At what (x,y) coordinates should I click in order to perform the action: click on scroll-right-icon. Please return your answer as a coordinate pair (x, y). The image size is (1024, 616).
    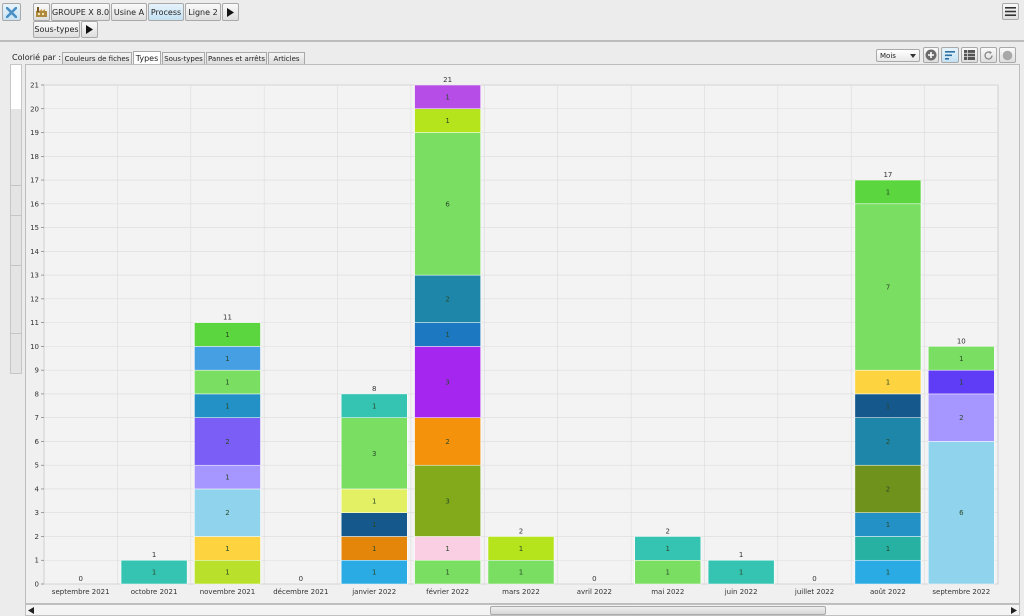
    Looking at the image, I should click on (1014, 610).